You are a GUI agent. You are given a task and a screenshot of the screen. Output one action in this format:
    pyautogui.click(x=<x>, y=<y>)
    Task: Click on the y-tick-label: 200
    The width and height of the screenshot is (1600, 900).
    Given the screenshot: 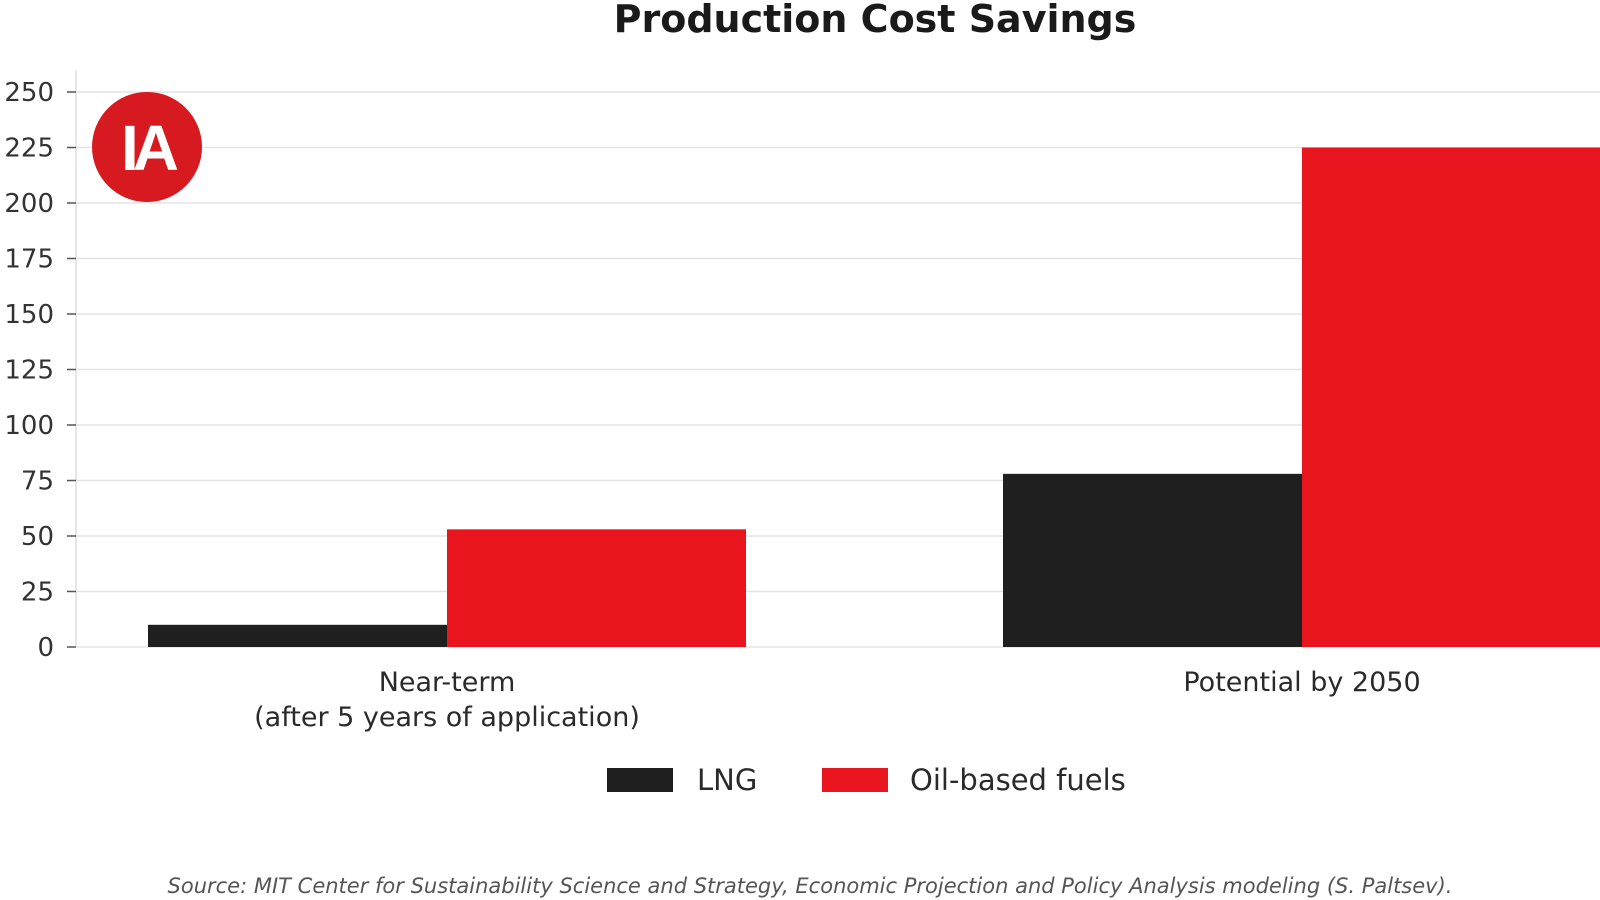 What is the action you would take?
    pyautogui.click(x=29, y=204)
    